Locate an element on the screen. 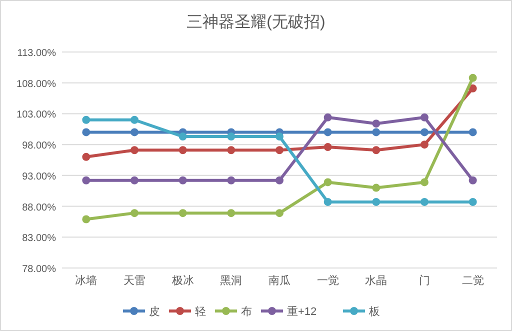 The image size is (512, 331). legend-label: 重+12 is located at coordinates (302, 311).